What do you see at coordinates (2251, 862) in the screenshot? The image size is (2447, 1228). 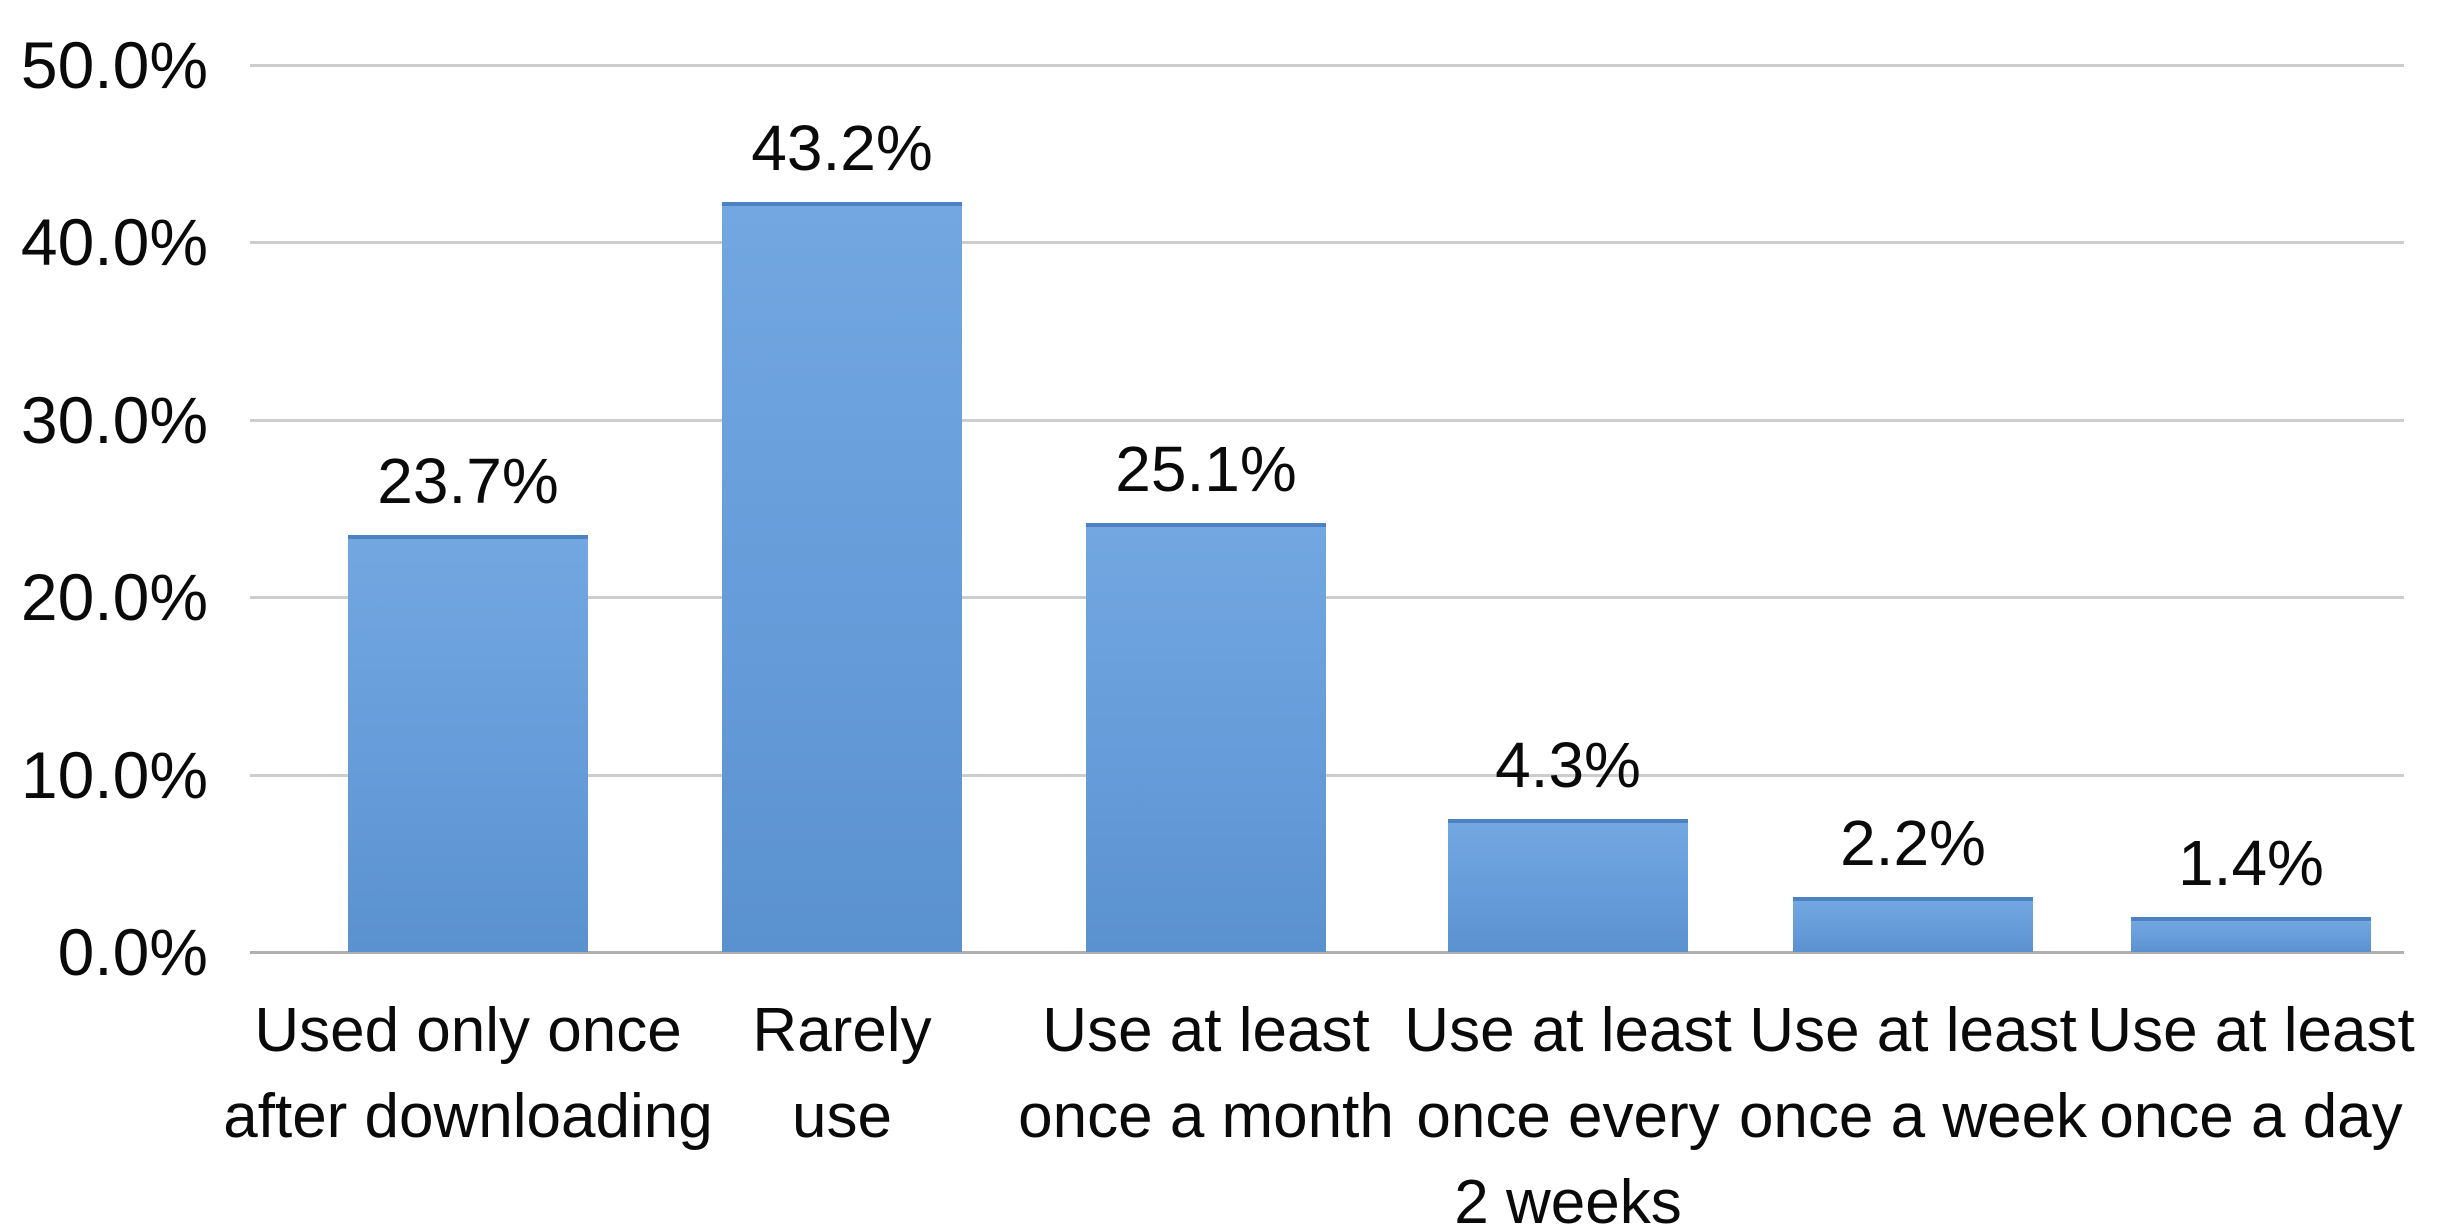 I see `bar-value-label: 1.4%` at bounding box center [2251, 862].